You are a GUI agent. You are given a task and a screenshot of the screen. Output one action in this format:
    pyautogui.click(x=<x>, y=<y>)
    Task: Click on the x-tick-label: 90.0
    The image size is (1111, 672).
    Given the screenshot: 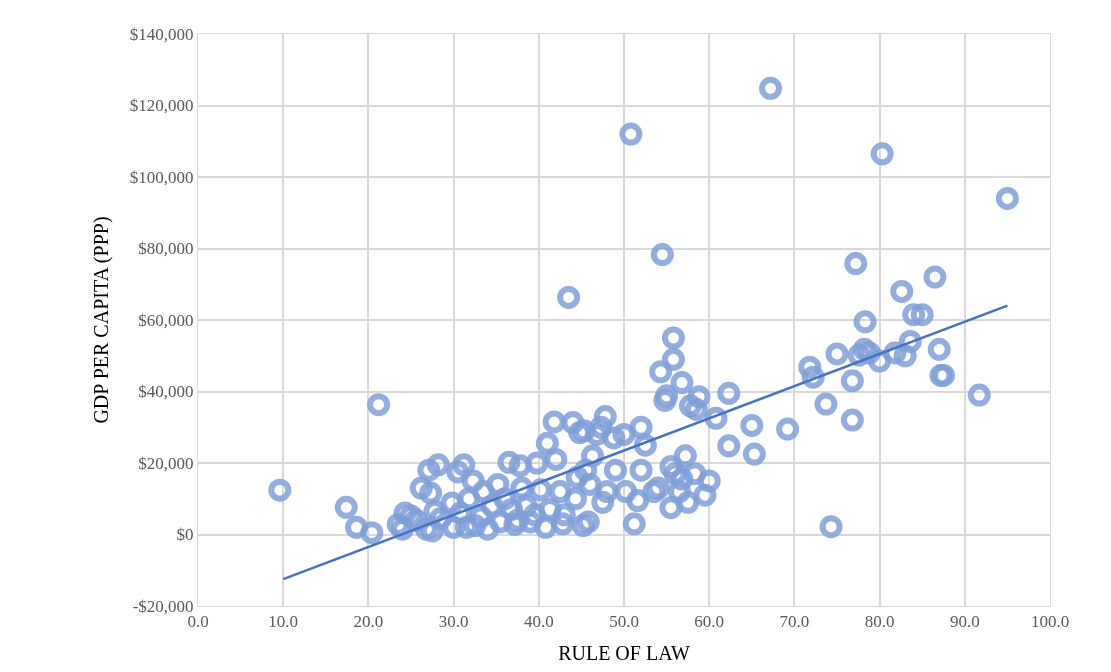 What is the action you would take?
    pyautogui.click(x=964, y=622)
    